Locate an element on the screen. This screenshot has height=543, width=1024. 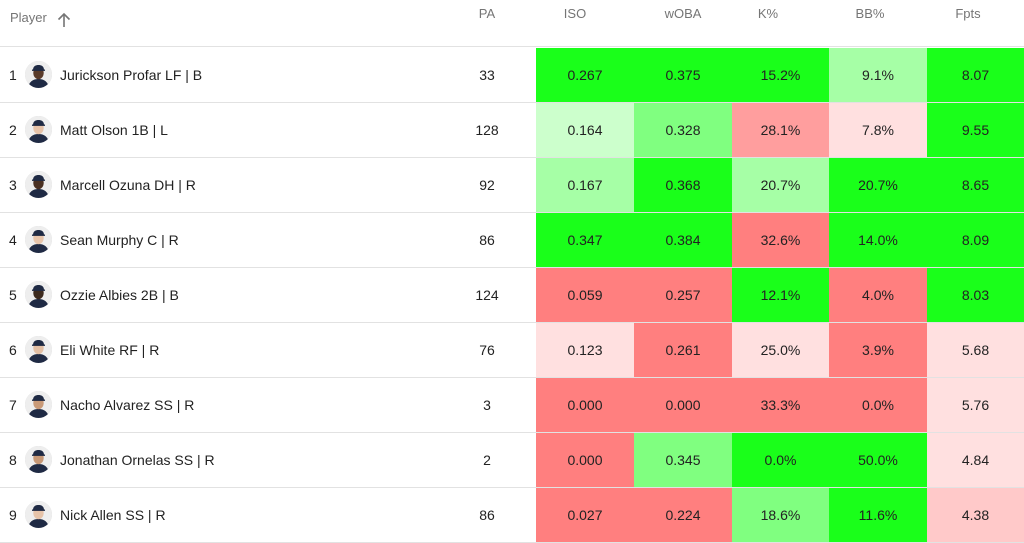
iso-cell: 0.164 is located at coordinates (585, 130).